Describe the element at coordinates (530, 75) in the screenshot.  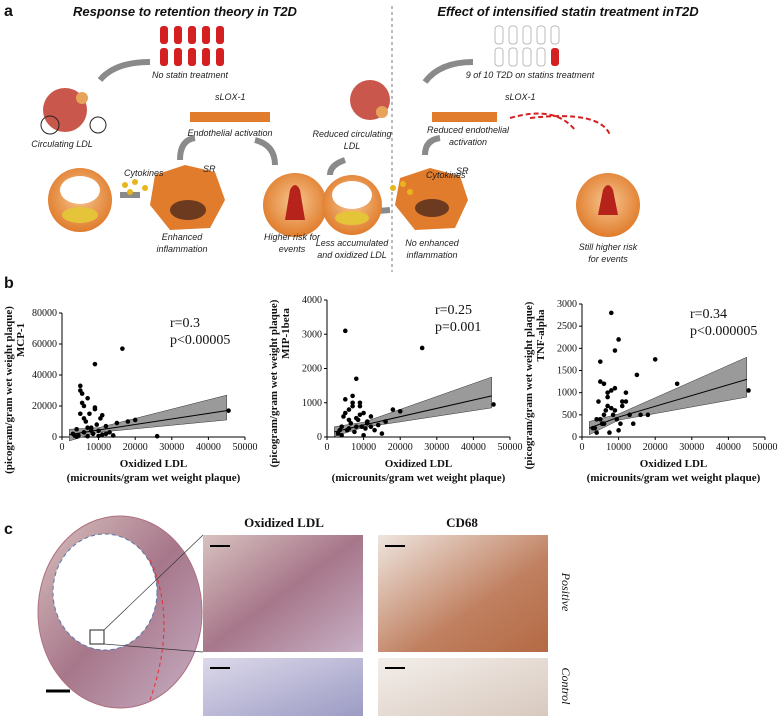
I see `caption: 9 of 10 T2D on statins treatment` at that location.